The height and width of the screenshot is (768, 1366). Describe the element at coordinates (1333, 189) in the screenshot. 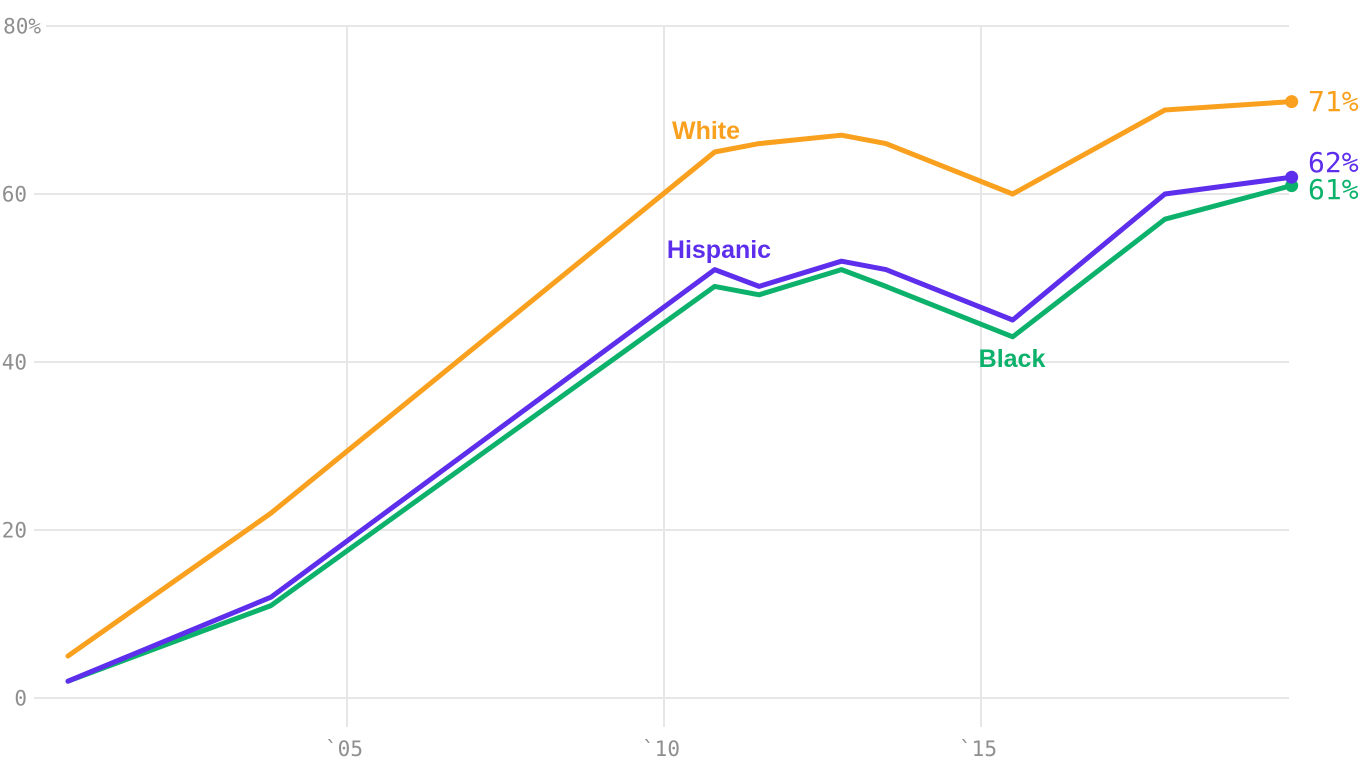

I see `end-value-label-black: 61%` at that location.